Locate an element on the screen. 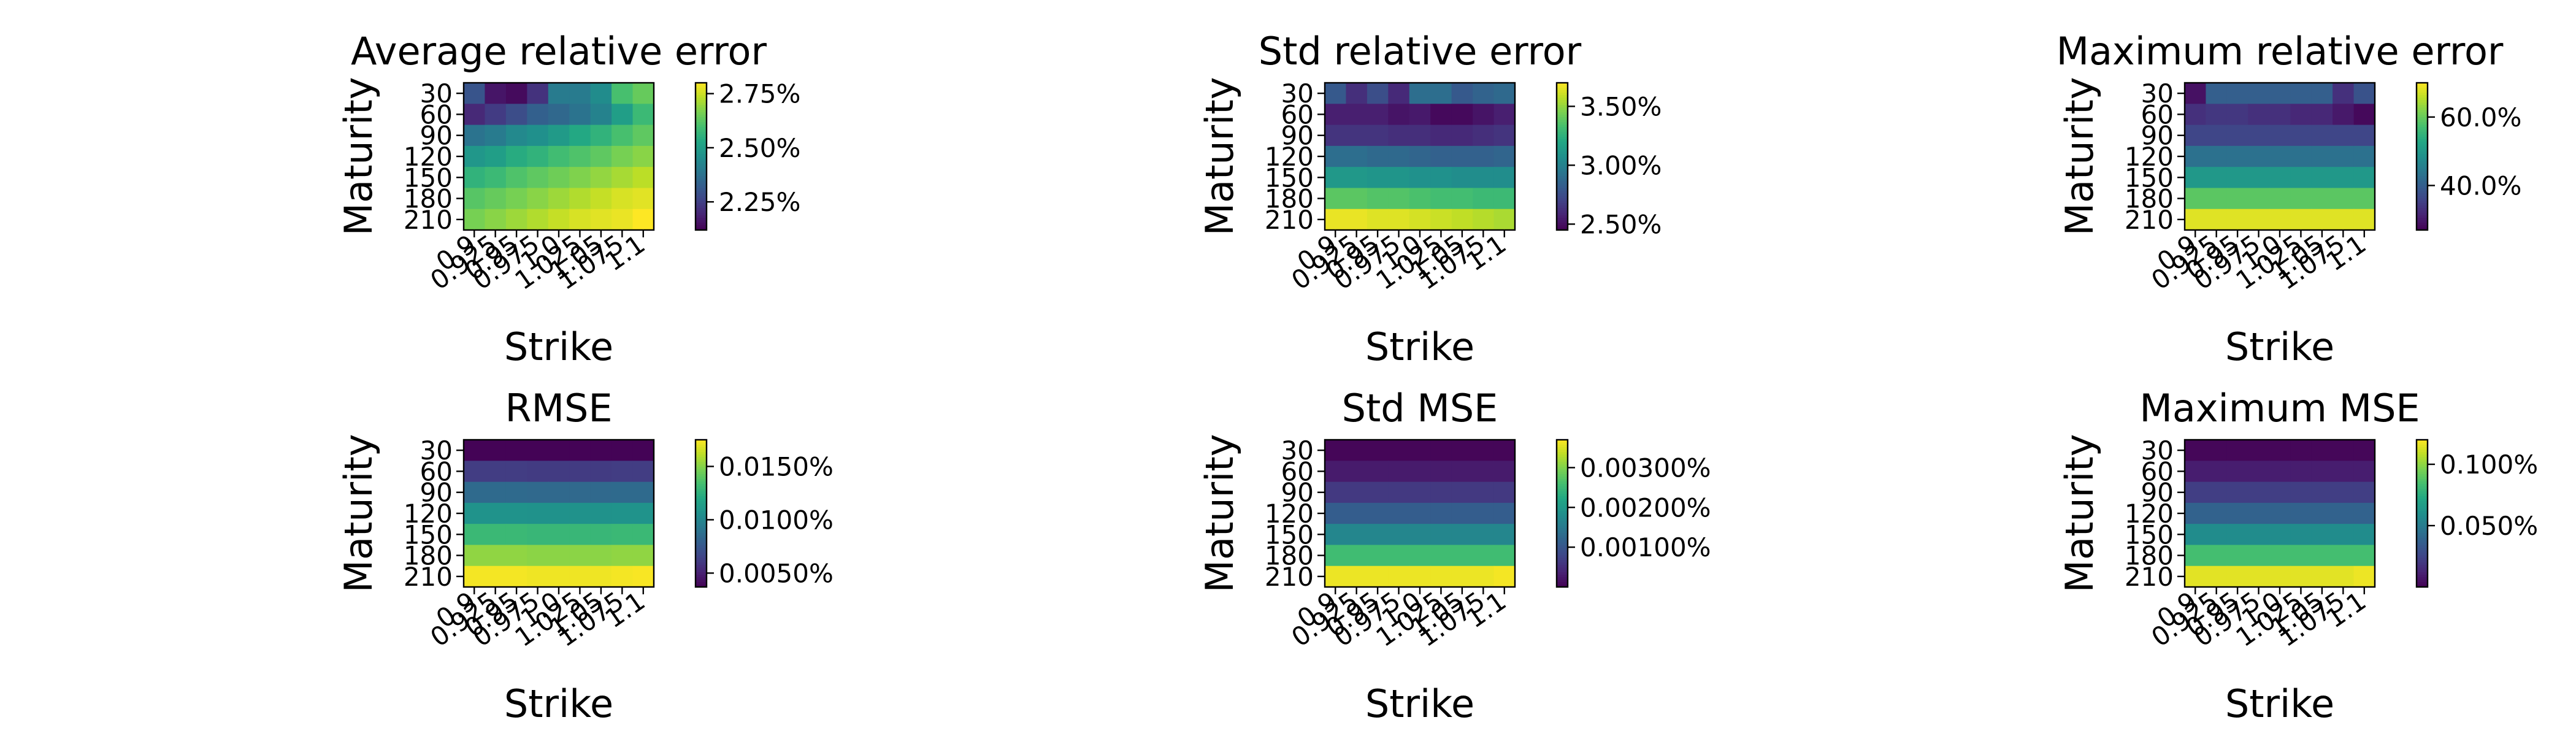 This screenshot has height=736, width=2576. y-tick-label: 180 is located at coordinates (2149, 556).